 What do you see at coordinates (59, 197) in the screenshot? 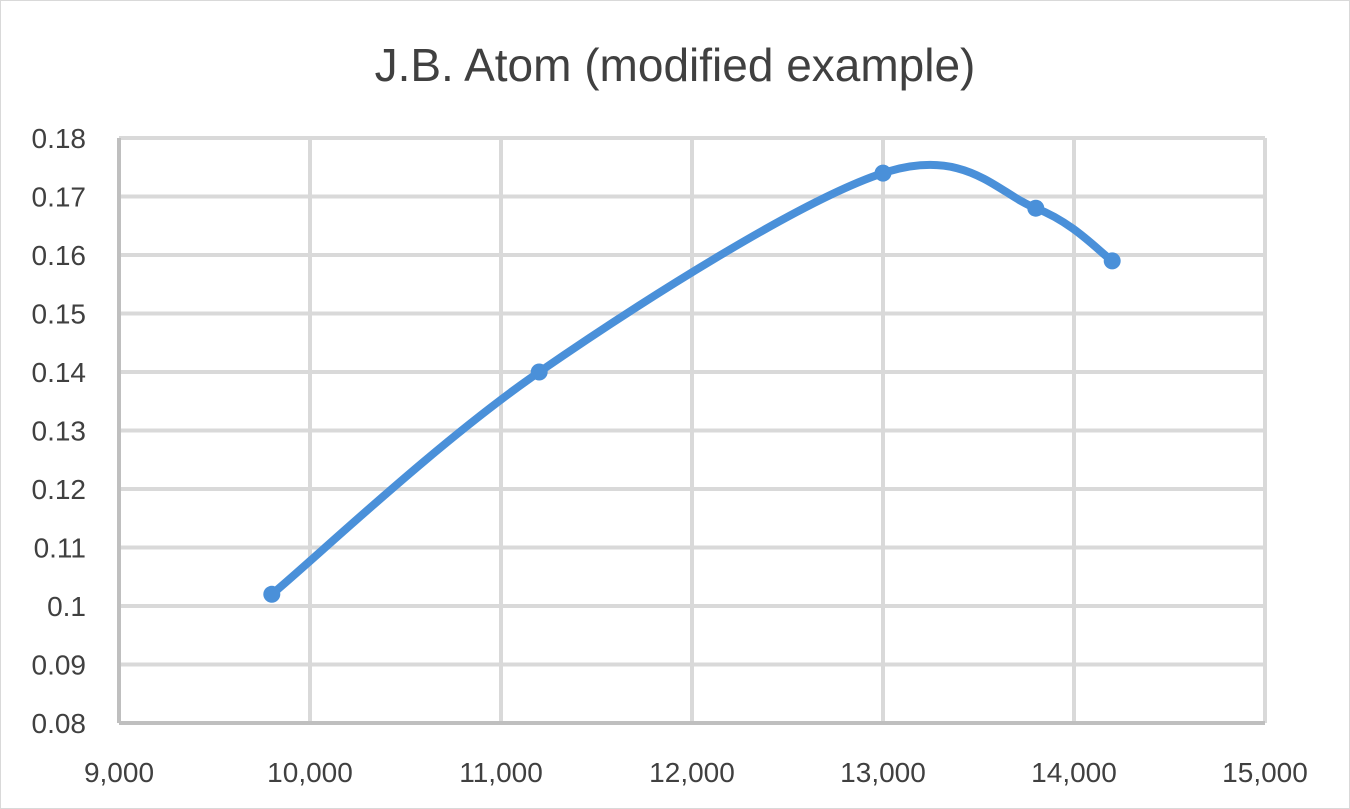
I see `y-tick-label: 0.17` at bounding box center [59, 197].